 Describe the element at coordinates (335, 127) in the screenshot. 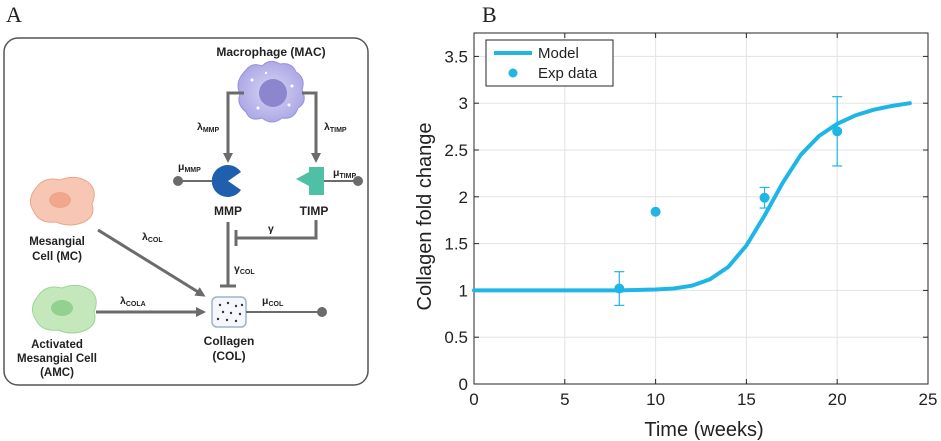

I see `lambda-timp-label: λTIMP` at that location.